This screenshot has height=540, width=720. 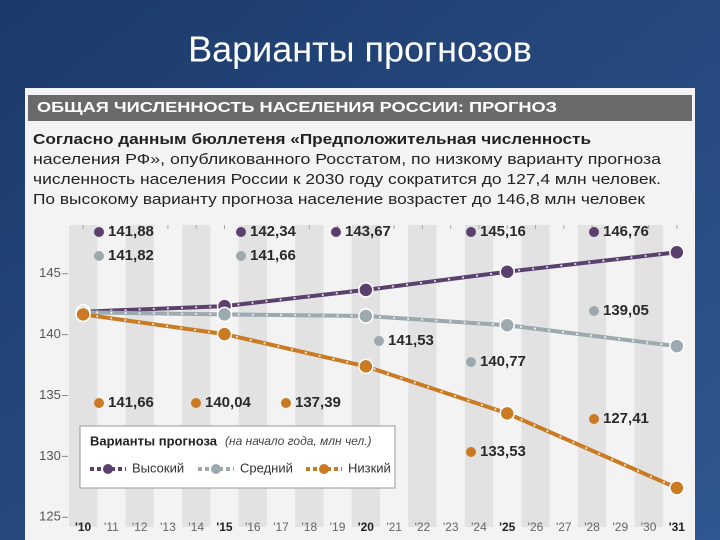 What do you see at coordinates (536, 527) in the screenshot?
I see `x-tick-label: '26` at bounding box center [536, 527].